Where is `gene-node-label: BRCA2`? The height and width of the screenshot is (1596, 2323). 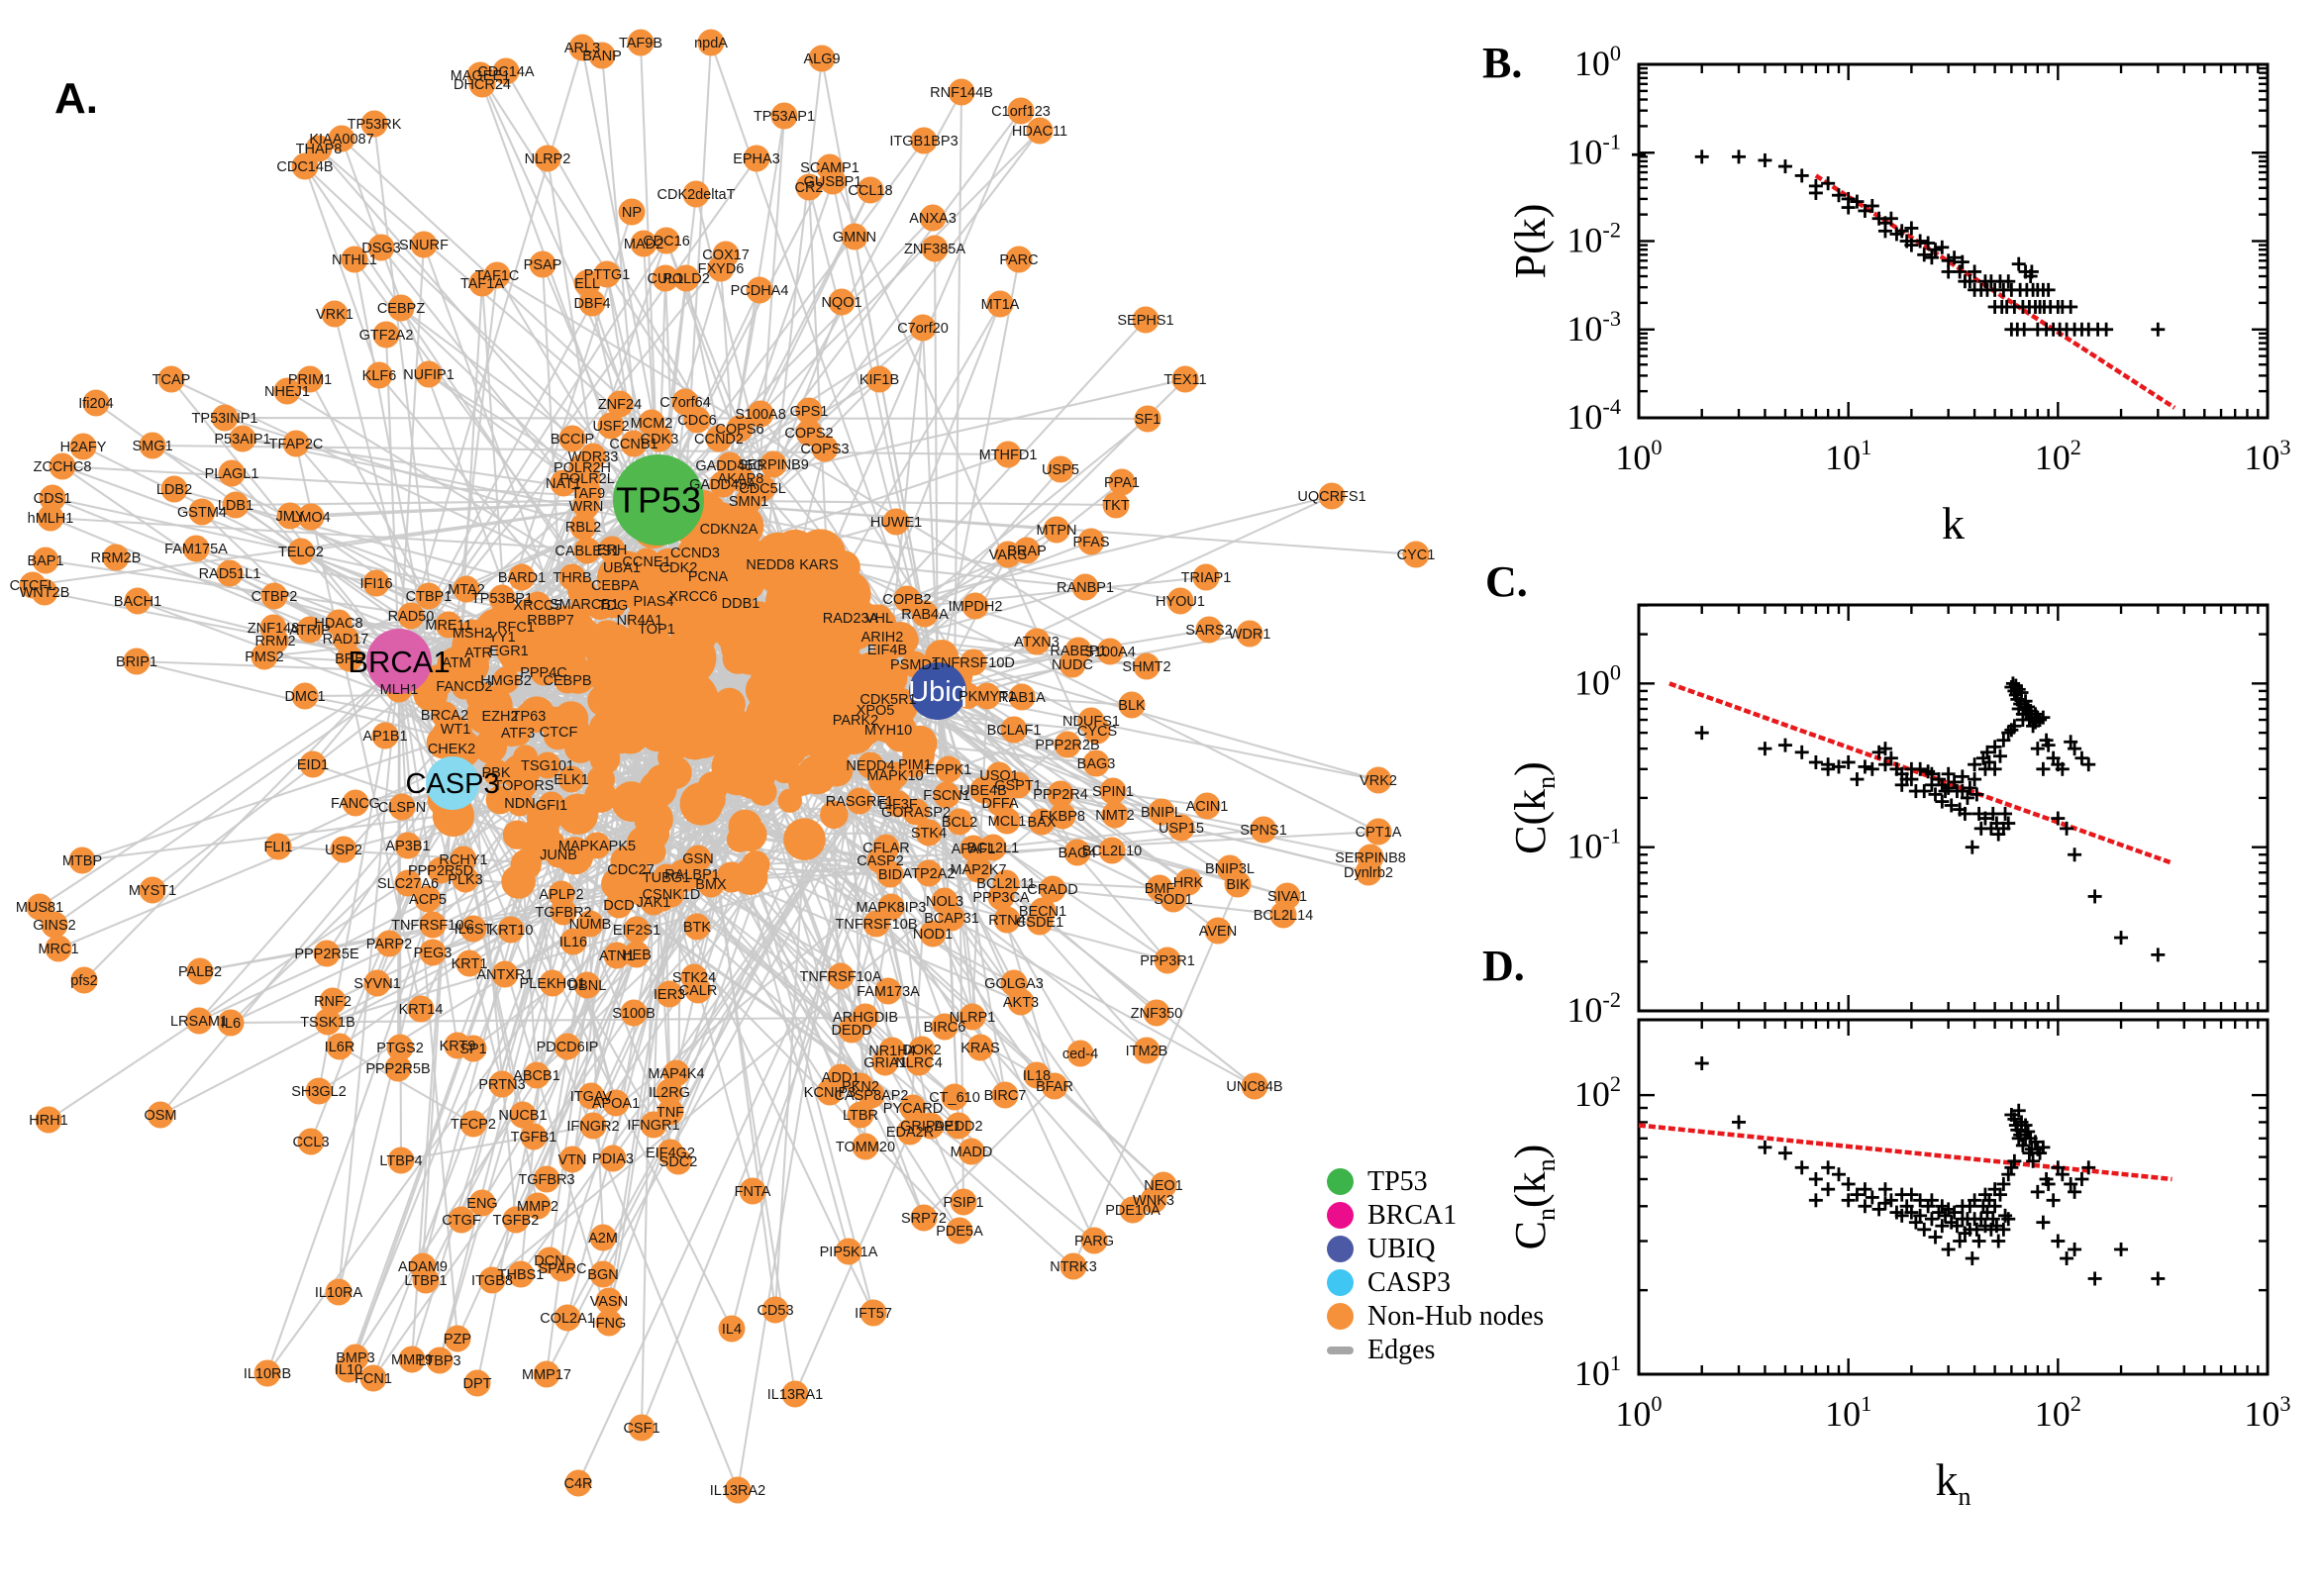
gene-node-label: BRCA2 is located at coordinates (444, 716).